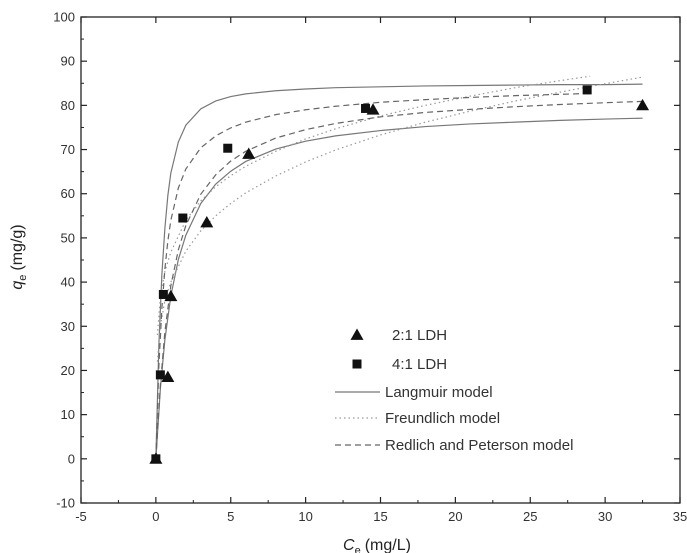 This screenshot has height=553, width=687. I want to click on y-tick-label: 10, so click(68, 414).